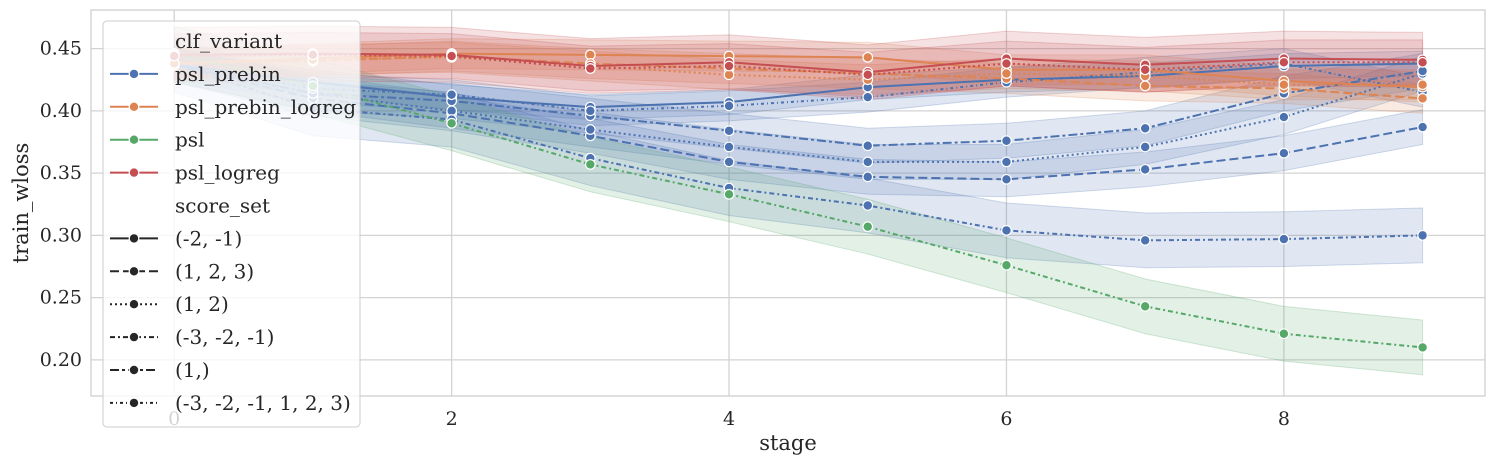  Describe the element at coordinates (134, 107) in the screenshot. I see `legend-marker-psl-prebin-logreg` at that location.